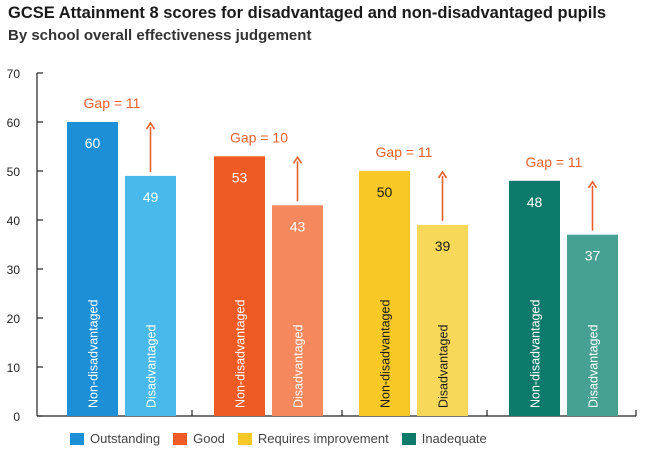 The width and height of the screenshot is (659, 456). Describe the element at coordinates (534, 298) in the screenshot. I see `bar-inadequate-non-disadvantaged` at that location.